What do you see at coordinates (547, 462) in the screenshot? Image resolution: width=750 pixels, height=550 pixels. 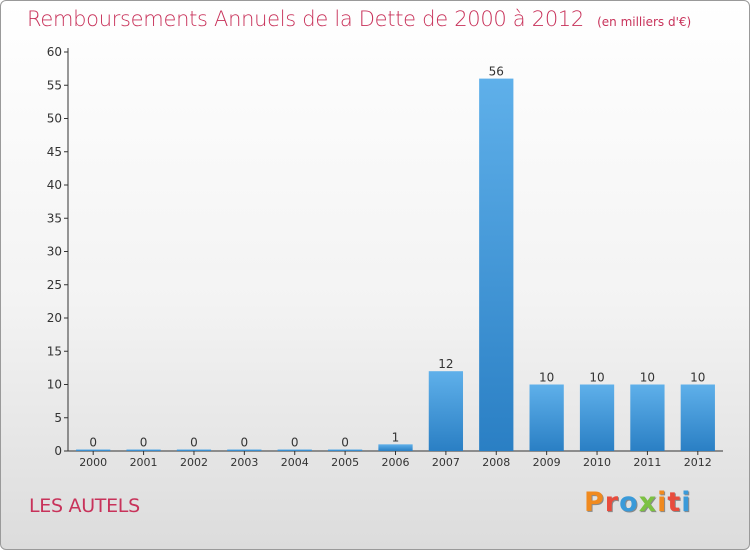 I see `x-tick-label: 2009` at bounding box center [547, 462].